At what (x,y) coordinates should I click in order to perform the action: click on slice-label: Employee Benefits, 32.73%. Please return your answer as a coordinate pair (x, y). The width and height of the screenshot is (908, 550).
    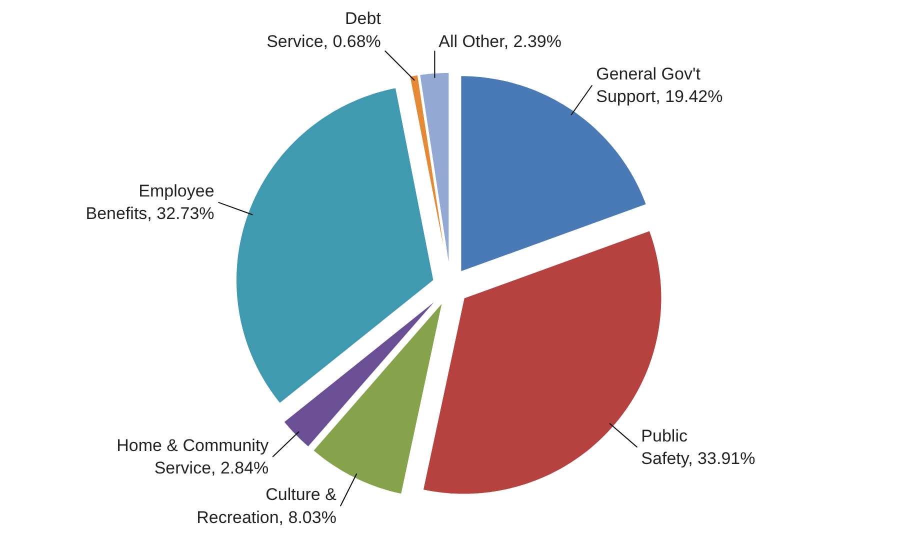
    Looking at the image, I should click on (150, 202).